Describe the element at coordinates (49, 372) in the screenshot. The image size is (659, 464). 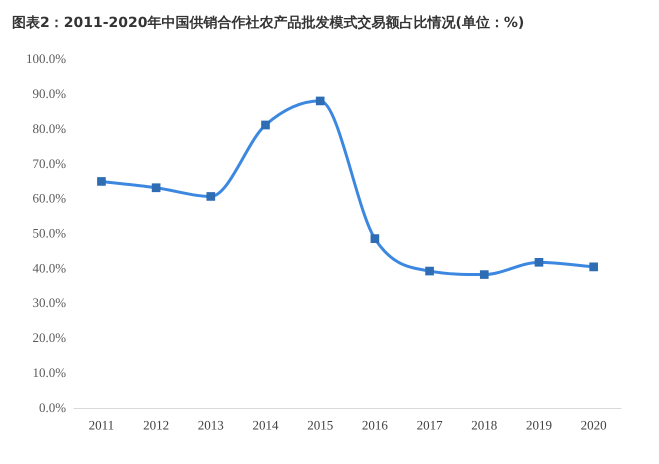
I see `y-tick-label: 10.0%` at that location.